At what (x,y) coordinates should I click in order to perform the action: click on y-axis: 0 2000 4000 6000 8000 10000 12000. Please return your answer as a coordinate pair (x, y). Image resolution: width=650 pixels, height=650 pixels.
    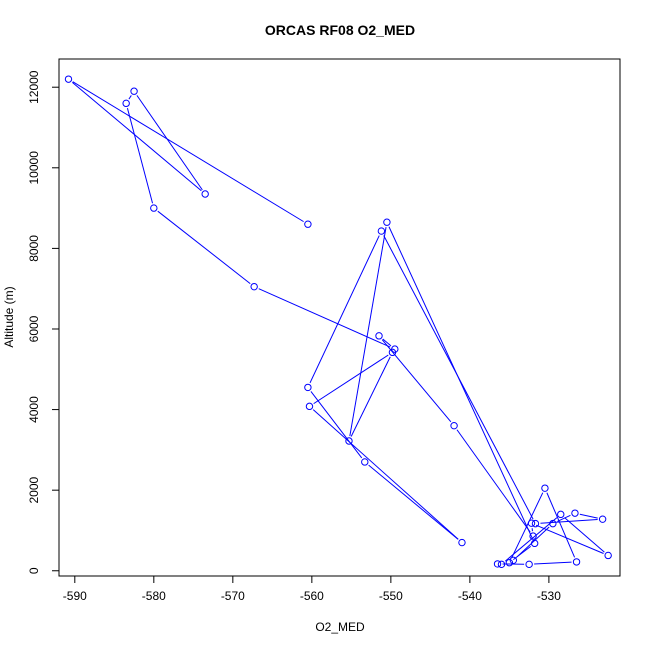
    Looking at the image, I should click on (43, 322).